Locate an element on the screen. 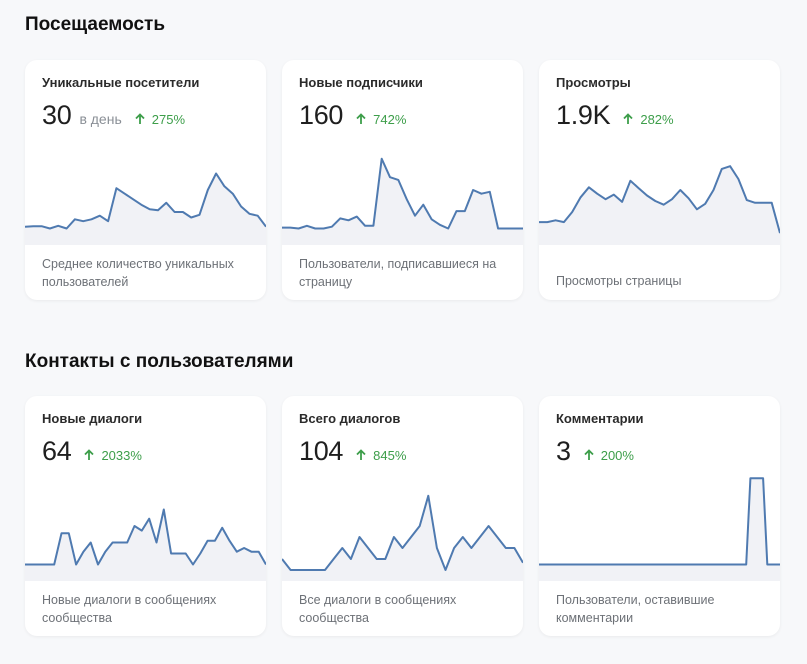 This screenshot has height=664, width=807. card-description: Пользователи, подписавшиеся на страницу is located at coordinates (398, 273).